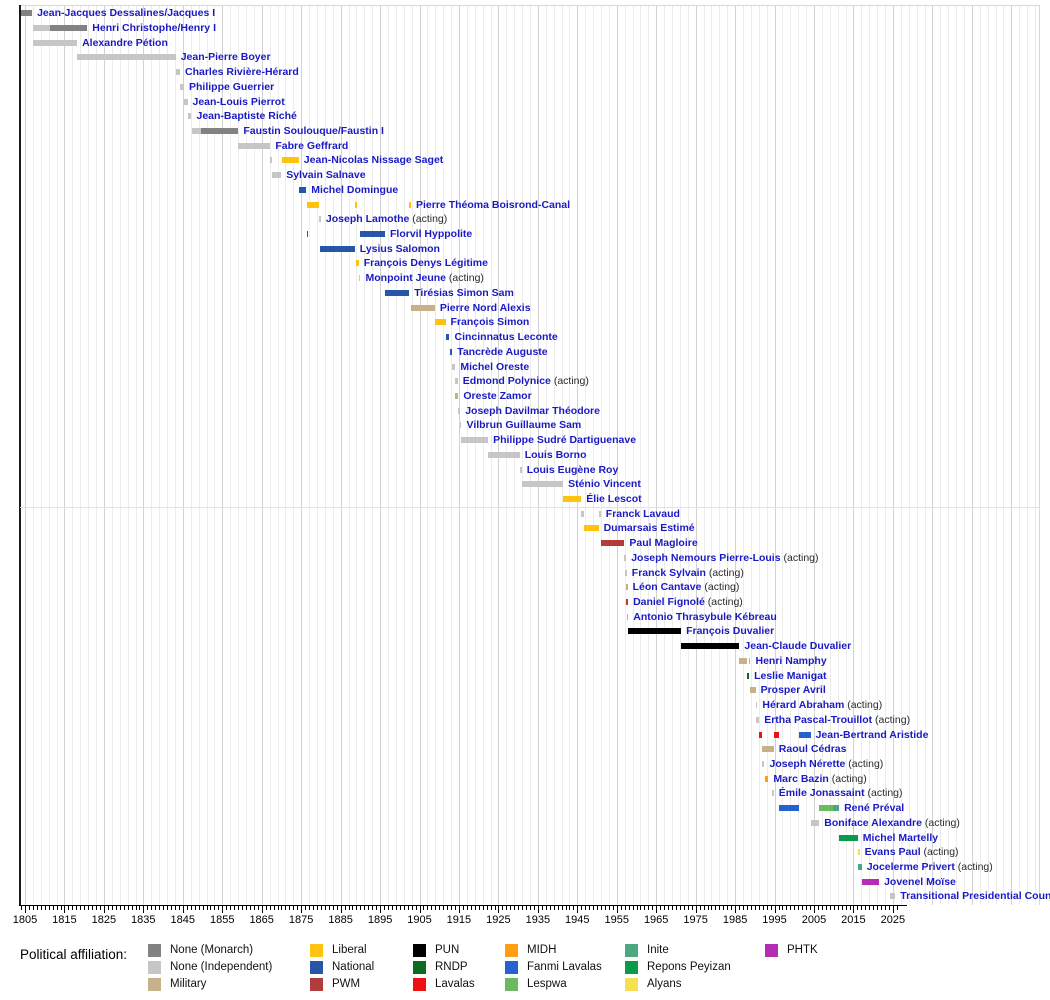 Image resolution: width=1050 pixels, height=1000 pixels. I want to click on leader-name-link: Michel Martelly, so click(900, 837).